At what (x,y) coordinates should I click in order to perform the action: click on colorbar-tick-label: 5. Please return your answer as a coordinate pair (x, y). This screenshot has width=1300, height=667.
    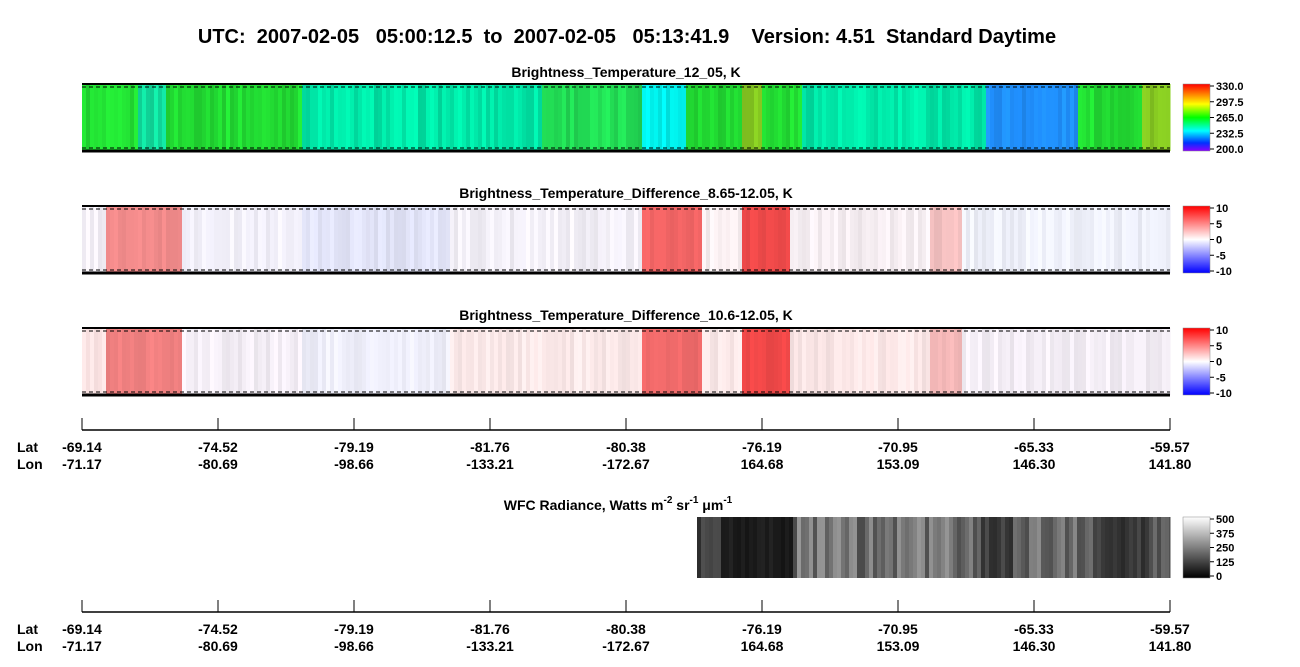
    Looking at the image, I should click on (1219, 225).